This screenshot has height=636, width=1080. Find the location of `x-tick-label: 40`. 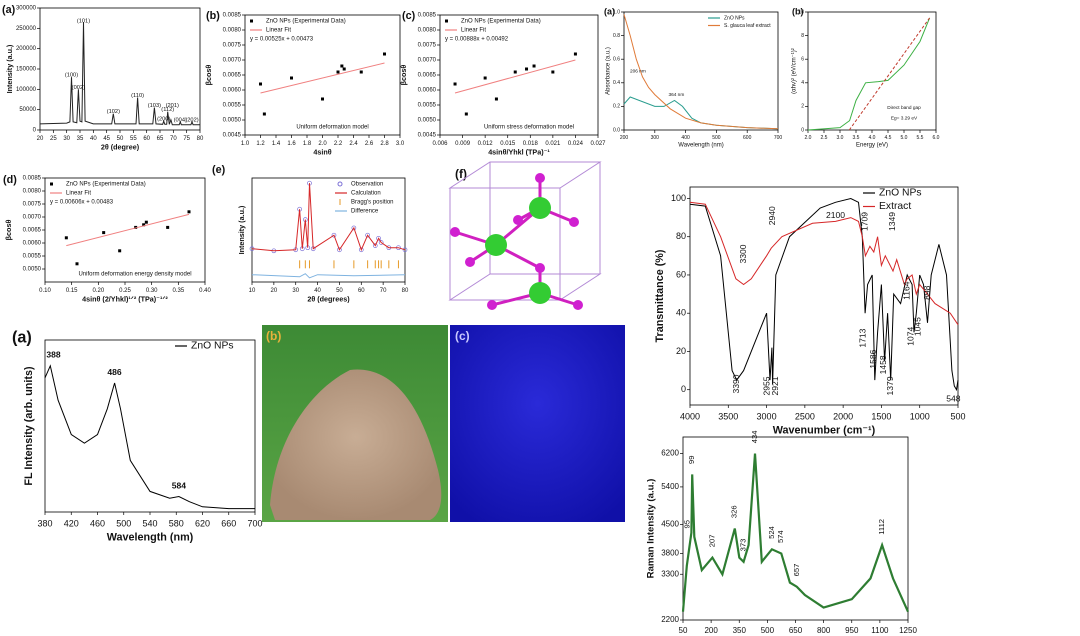

x-tick-label: 40 is located at coordinates (317, 291).